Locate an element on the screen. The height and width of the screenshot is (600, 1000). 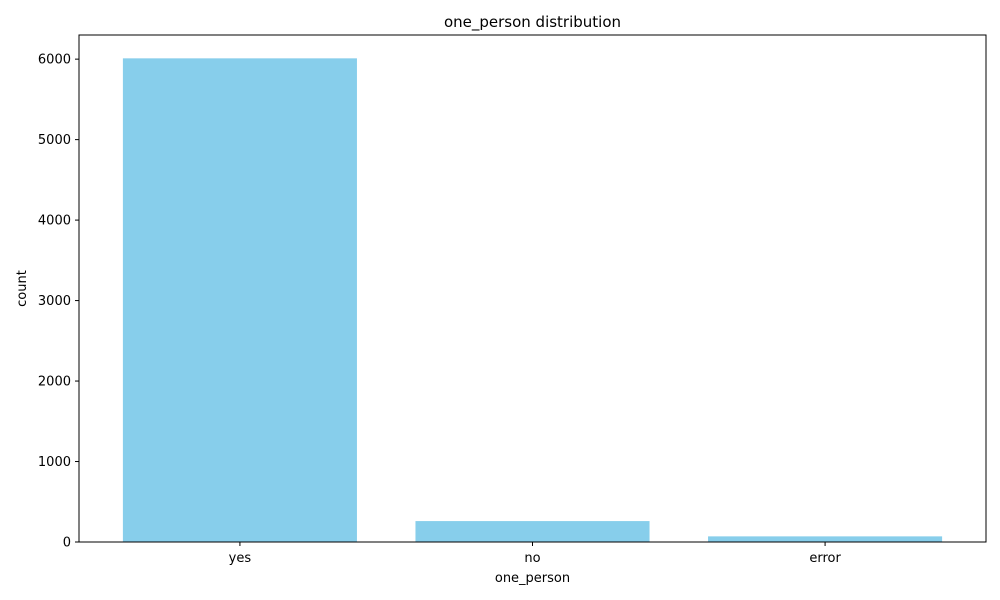
y-tick-label: 5000 is located at coordinates (54, 140).